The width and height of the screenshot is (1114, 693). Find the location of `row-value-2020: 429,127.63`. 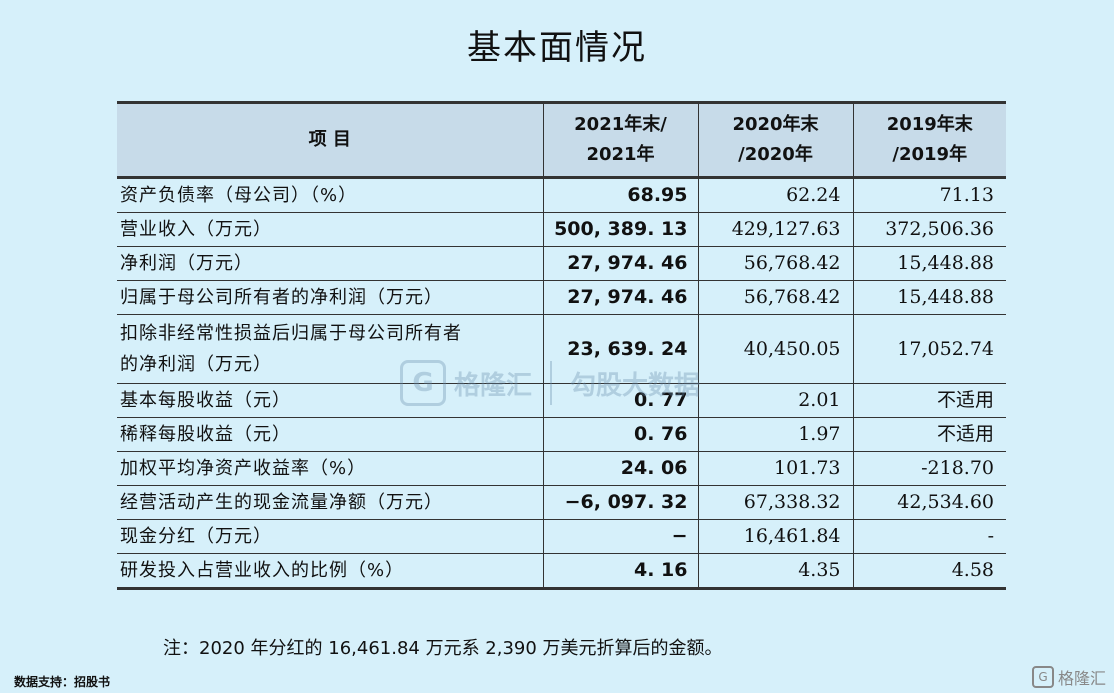

row-value-2020: 429,127.63 is located at coordinates (775, 229).